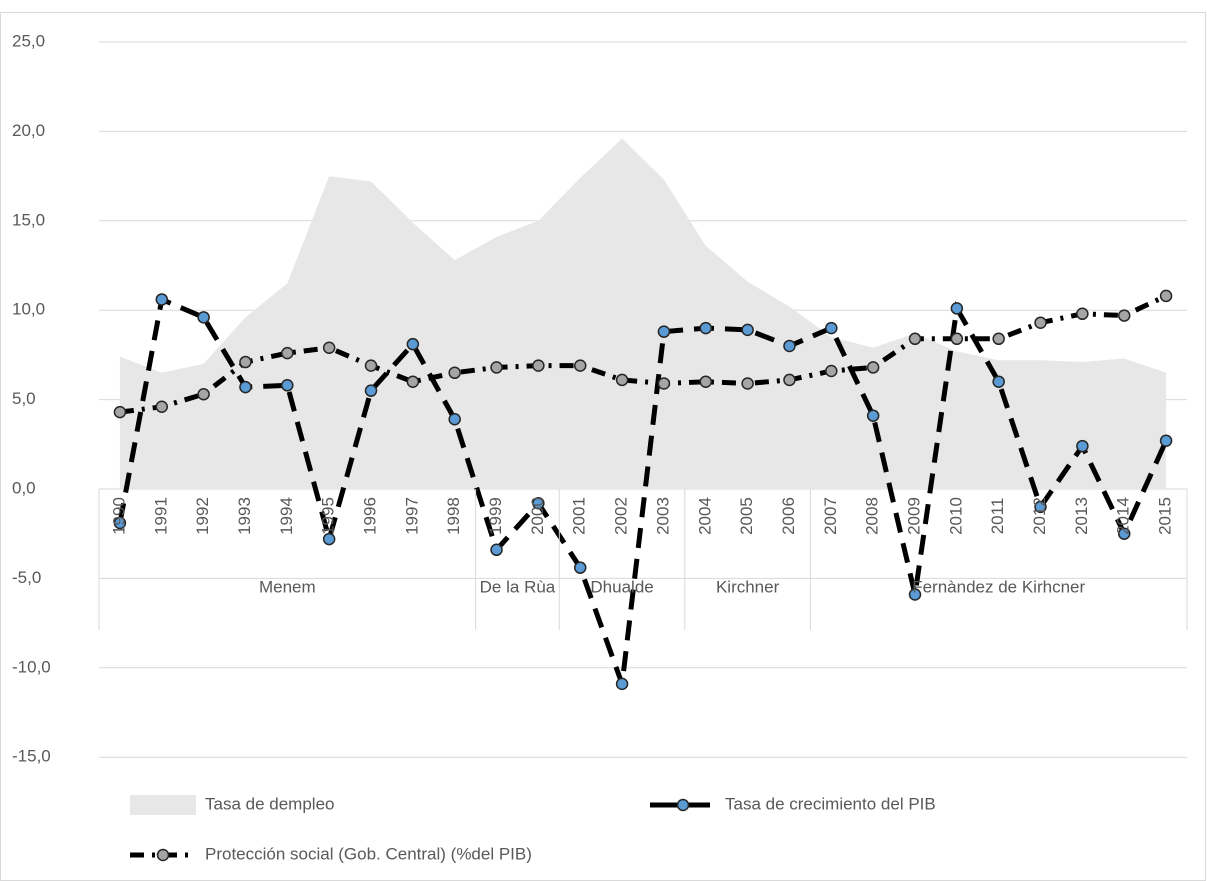 This screenshot has width=1207, height=881. I want to click on group-label: Menem, so click(287, 586).